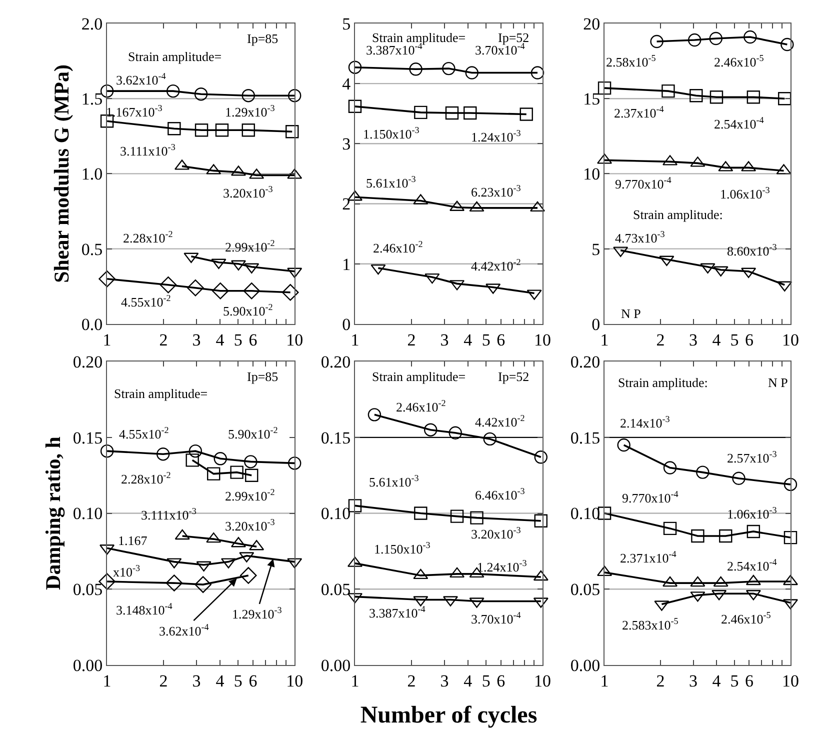 This screenshot has height=743, width=818. I want to click on y-tick-label: 10, so click(591, 174).